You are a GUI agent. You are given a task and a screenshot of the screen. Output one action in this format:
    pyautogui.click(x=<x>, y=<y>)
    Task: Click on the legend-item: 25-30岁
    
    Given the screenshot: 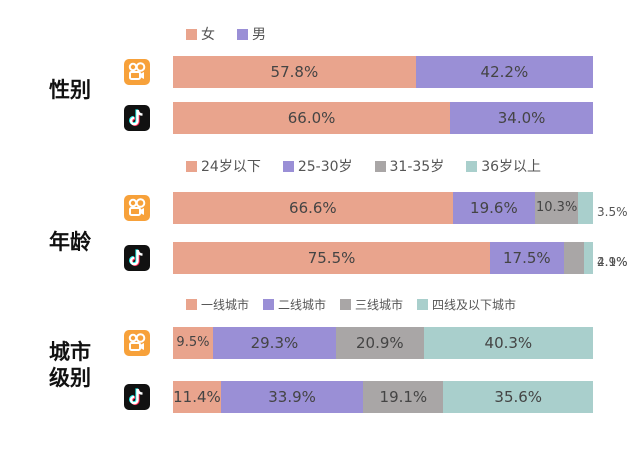 What is the action you would take?
    pyautogui.click(x=317, y=167)
    